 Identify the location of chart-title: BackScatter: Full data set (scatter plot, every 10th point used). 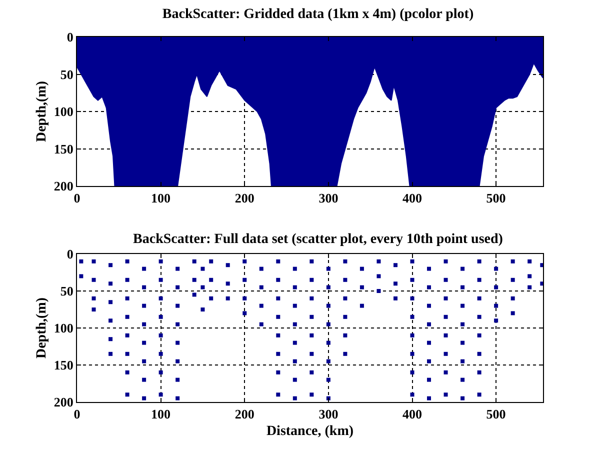
(318, 239).